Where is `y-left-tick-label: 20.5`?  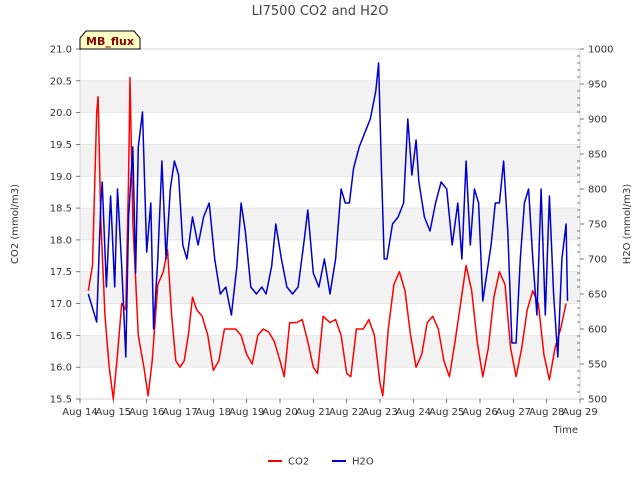
y-left-tick-label: 20.5 is located at coordinates (61, 81).